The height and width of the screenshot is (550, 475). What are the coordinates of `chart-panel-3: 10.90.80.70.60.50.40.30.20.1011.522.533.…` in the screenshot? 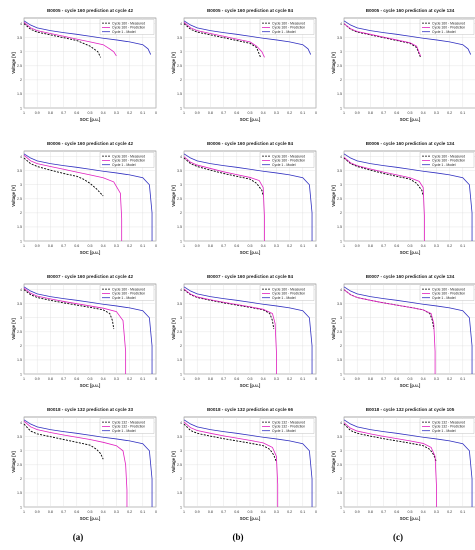 It's located at (403, 65).